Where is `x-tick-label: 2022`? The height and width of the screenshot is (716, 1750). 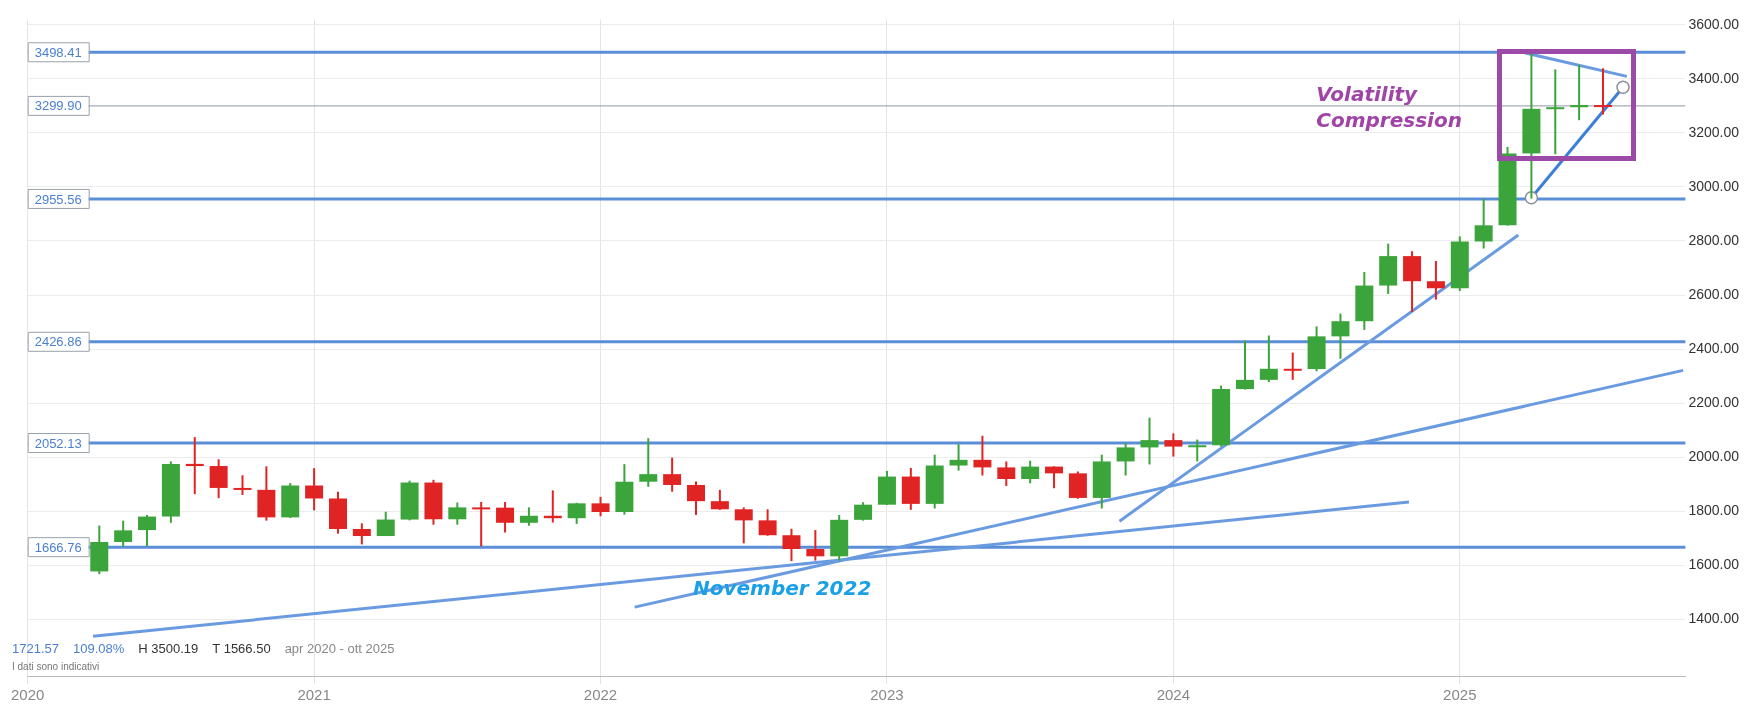 x-tick-label: 2022 is located at coordinates (600, 695).